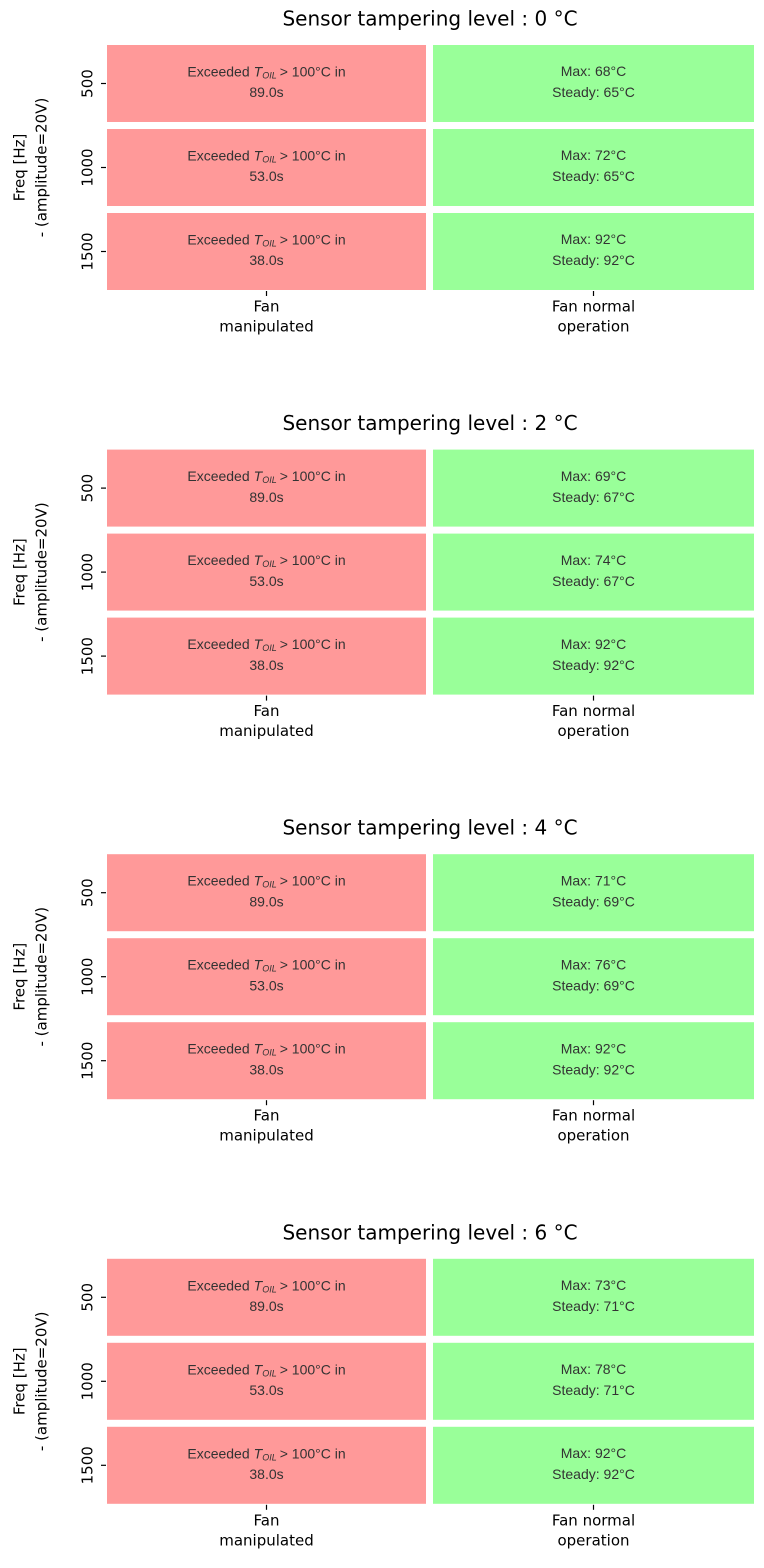  What do you see at coordinates (593, 176) in the screenshot?
I see `cell-line: Steady: 65°C` at bounding box center [593, 176].